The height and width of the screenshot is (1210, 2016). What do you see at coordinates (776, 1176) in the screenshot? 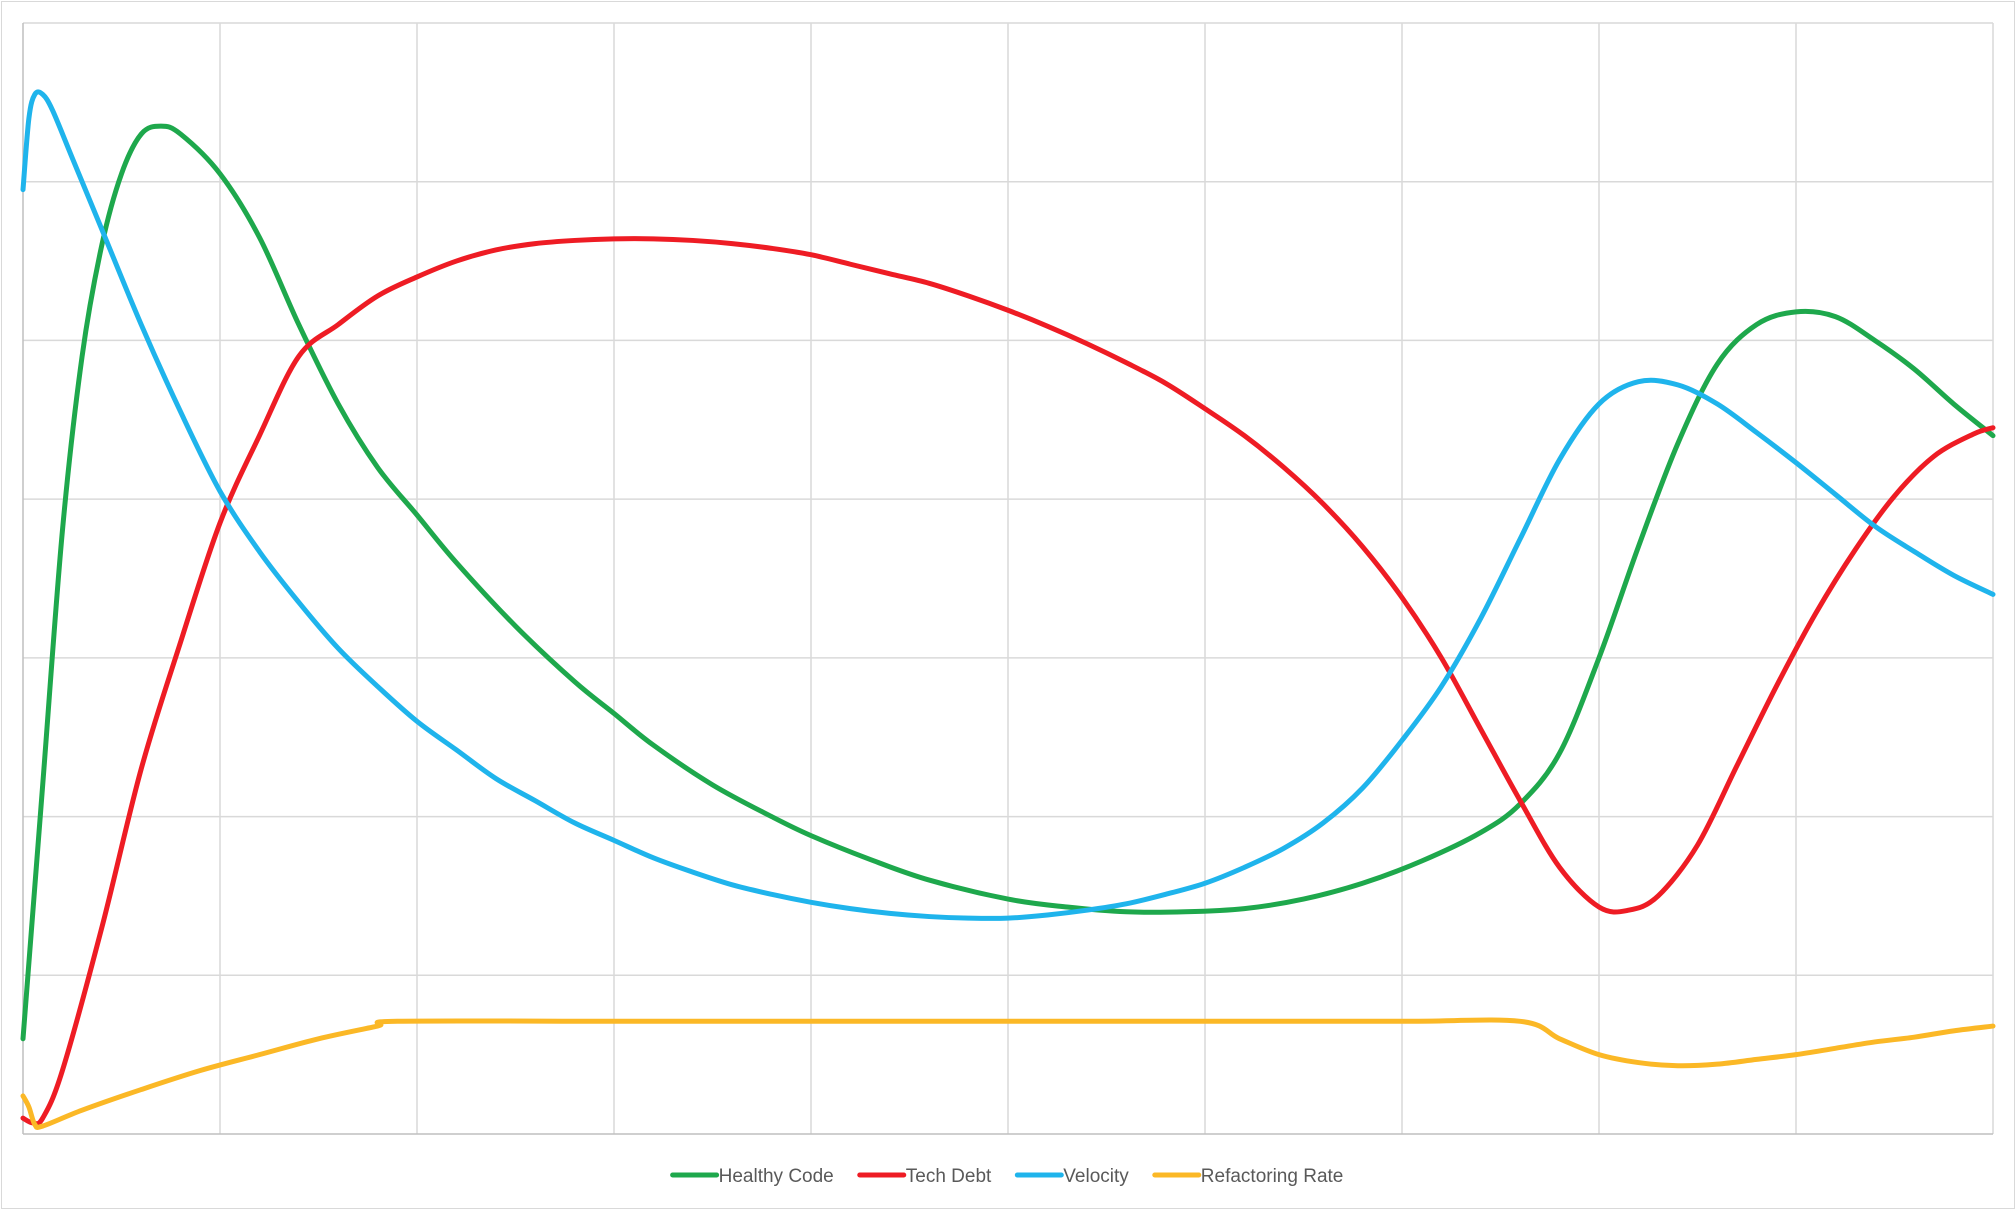
I see `legend-label: Healthy Code` at bounding box center [776, 1176].